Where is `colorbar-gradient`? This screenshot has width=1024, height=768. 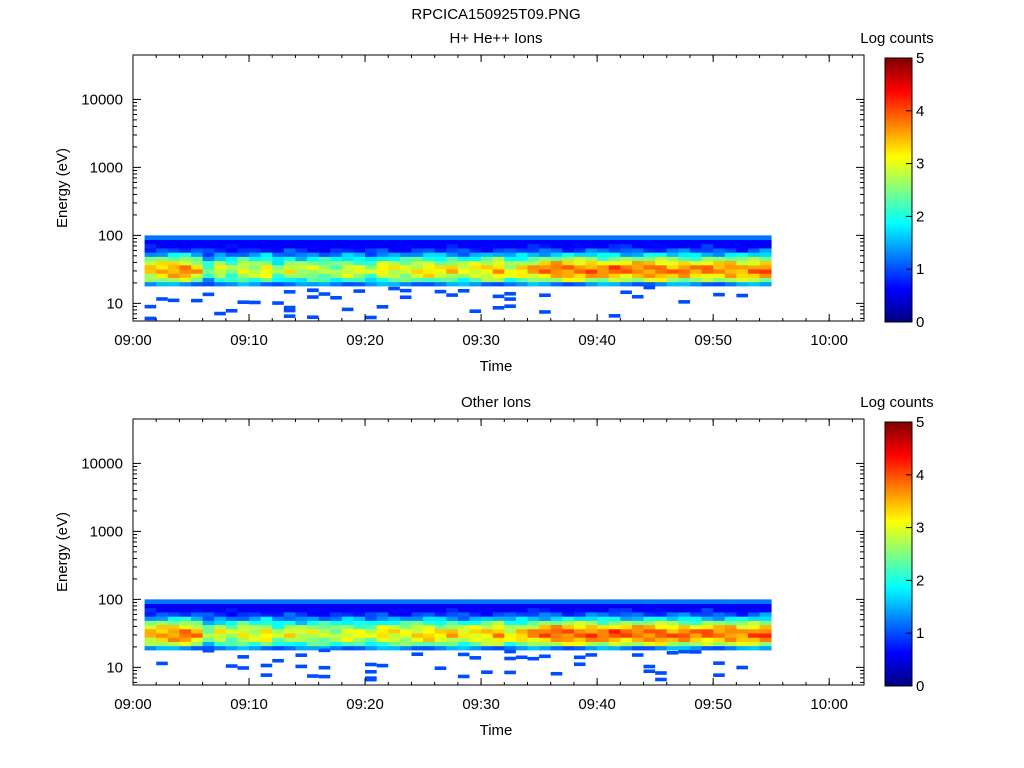 colorbar-gradient is located at coordinates (898, 554).